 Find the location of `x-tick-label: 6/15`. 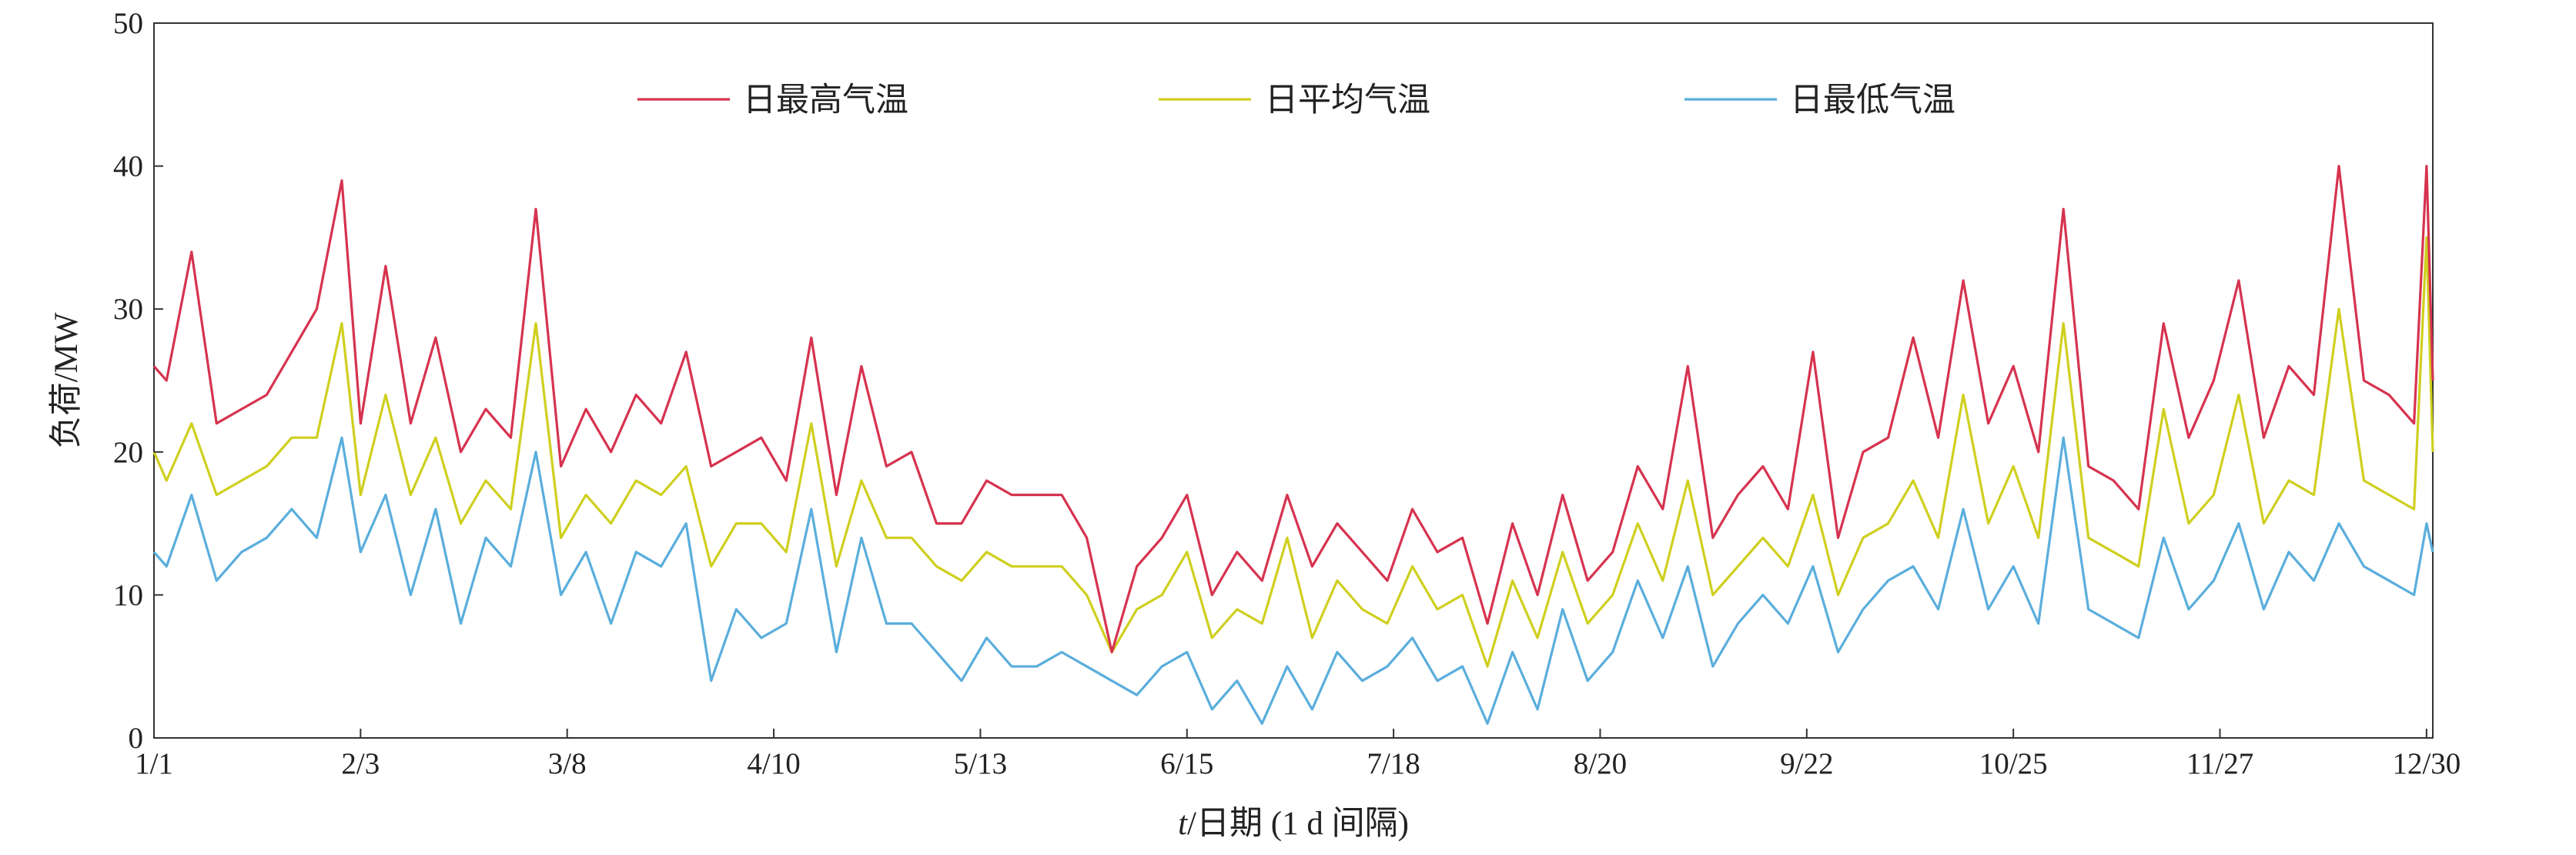

x-tick-label: 6/15 is located at coordinates (1187, 763).